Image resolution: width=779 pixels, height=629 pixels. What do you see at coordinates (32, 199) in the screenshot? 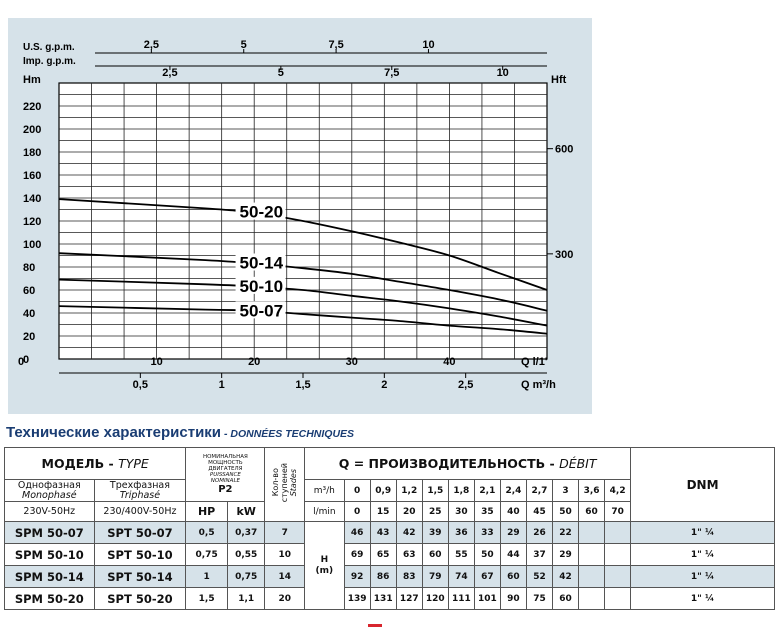
I see `y-tick-label: 140` at bounding box center [32, 199].